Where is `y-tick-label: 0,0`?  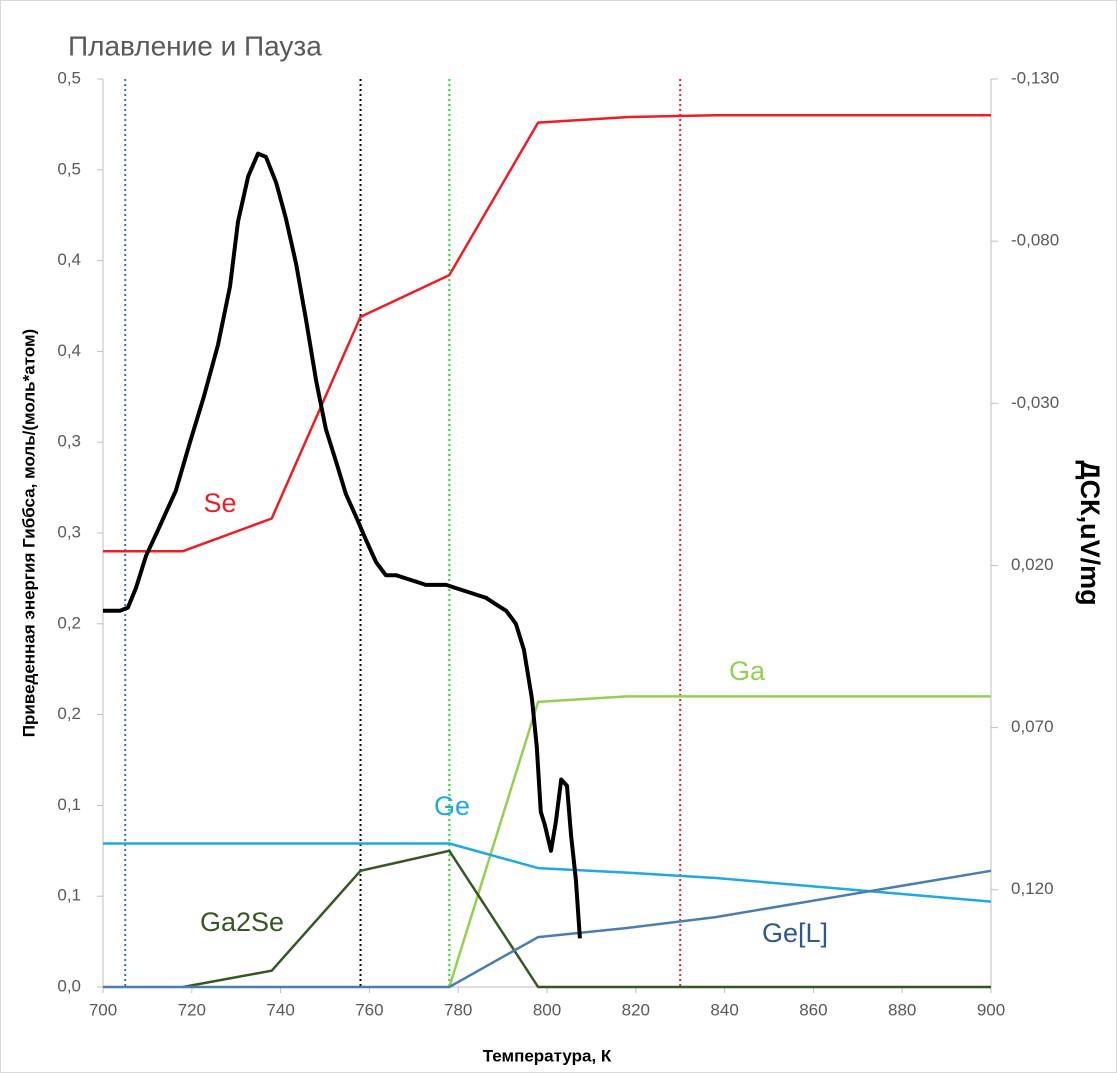 y-tick-label: 0,0 is located at coordinates (69, 985).